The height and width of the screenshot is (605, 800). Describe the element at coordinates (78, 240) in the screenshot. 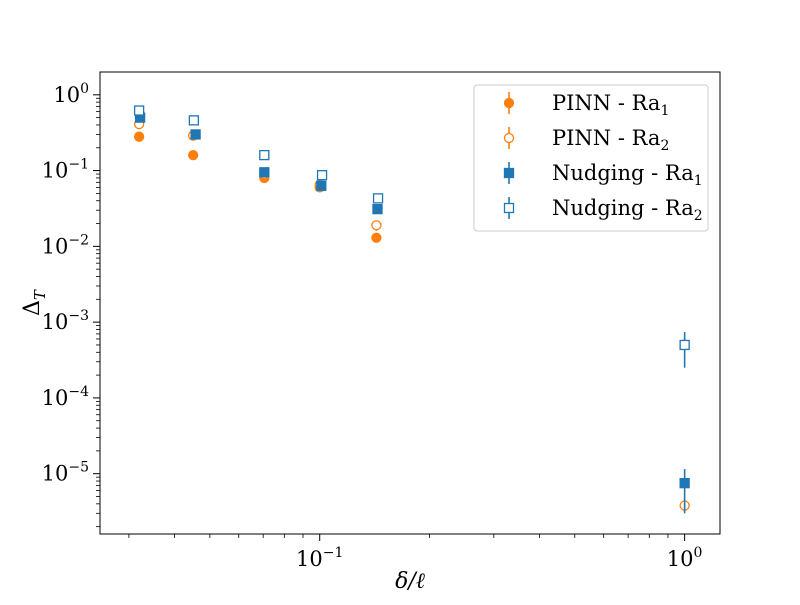

I see `tick-label-exp: −2` at that location.